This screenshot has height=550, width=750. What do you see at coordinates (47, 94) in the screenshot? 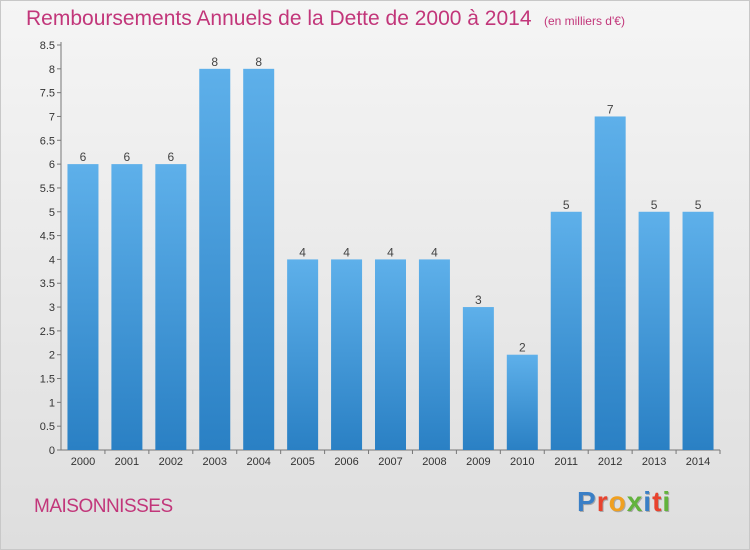
I see `y-tick-label: 7.5` at bounding box center [47, 94].